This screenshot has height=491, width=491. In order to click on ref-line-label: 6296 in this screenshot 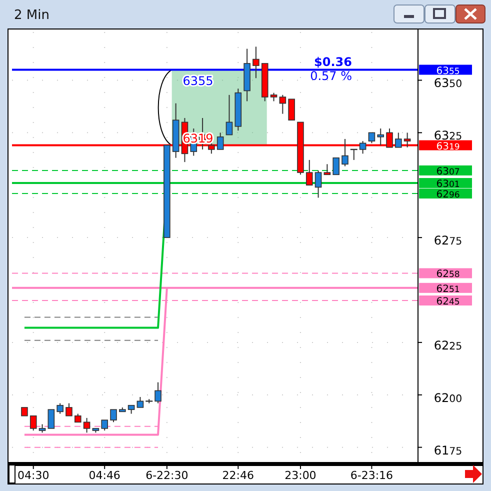, I will do `click(448, 195)`.